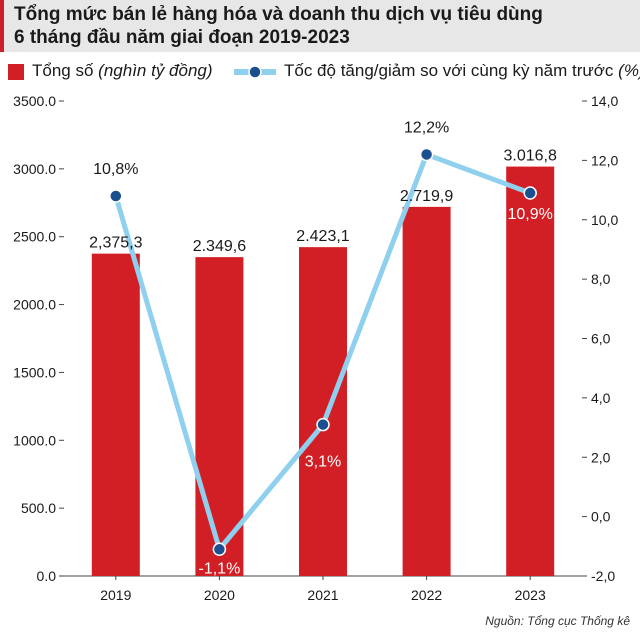 Image resolution: width=640 pixels, height=638 pixels. I want to click on growth-value-label: 10,8%, so click(115, 169).